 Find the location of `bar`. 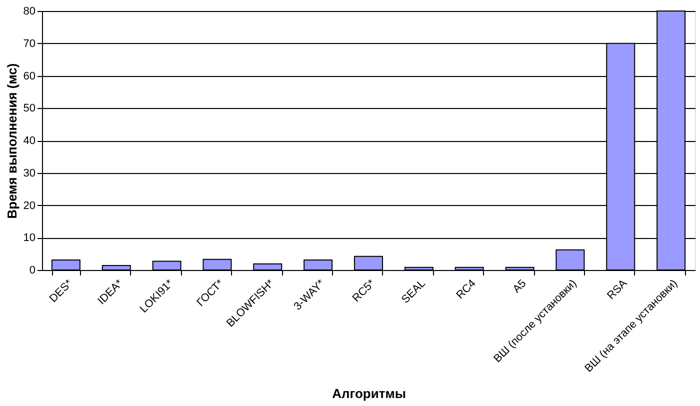

bar is located at coordinates (267, 266).